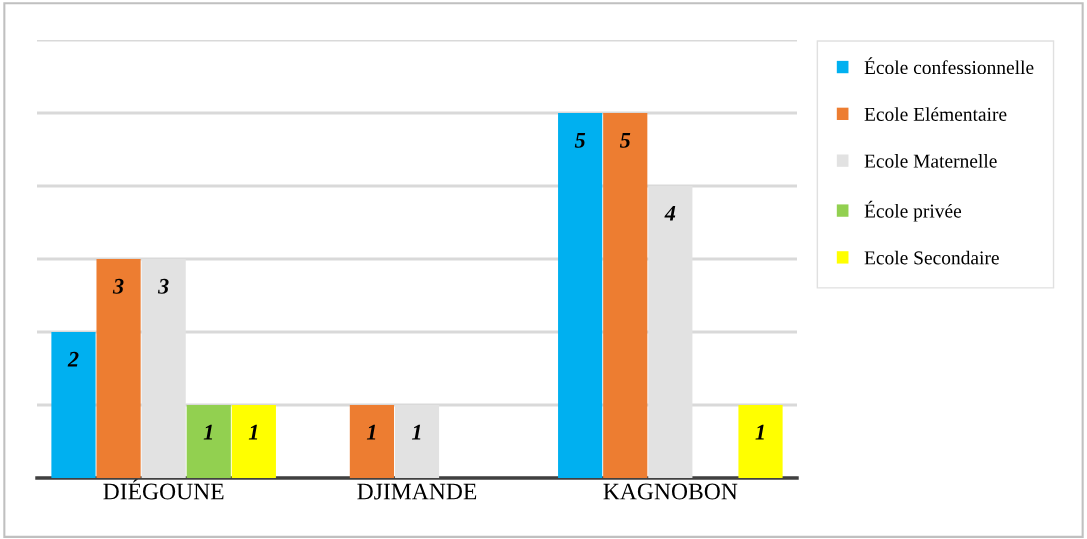 The height and width of the screenshot is (539, 1087). Describe the element at coordinates (935, 114) in the screenshot. I see `legend-label: Ecole Elémentaire` at that location.